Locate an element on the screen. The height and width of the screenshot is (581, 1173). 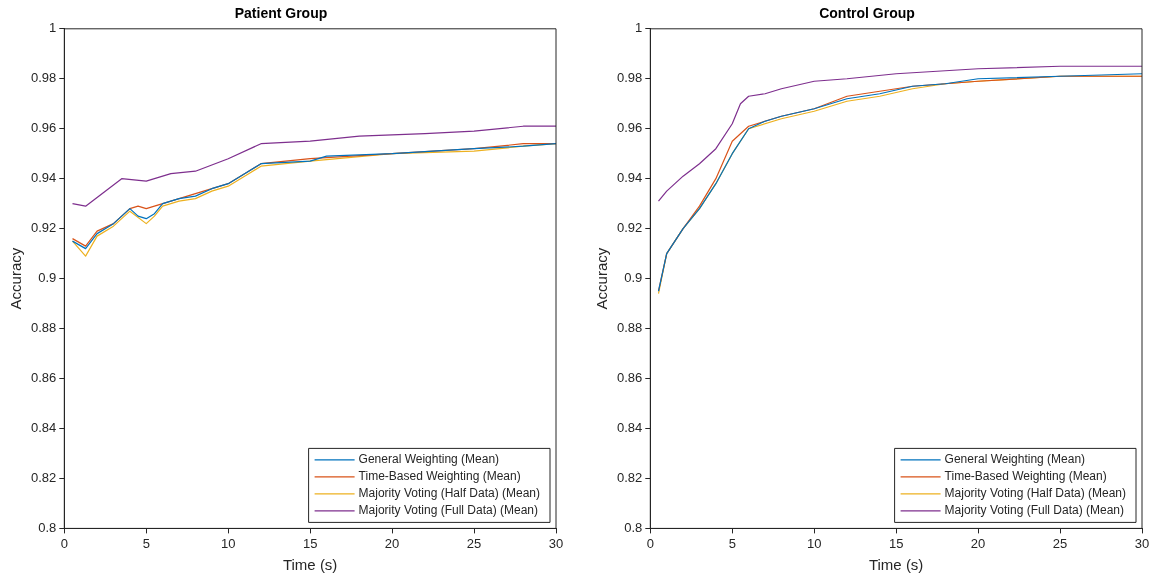
chart-title: Patient Group is located at coordinates (281, 13).